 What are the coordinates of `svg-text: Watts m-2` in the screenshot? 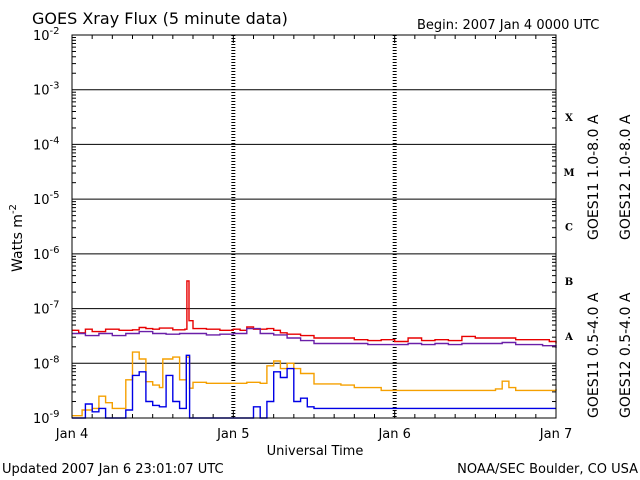 It's located at (17, 238).